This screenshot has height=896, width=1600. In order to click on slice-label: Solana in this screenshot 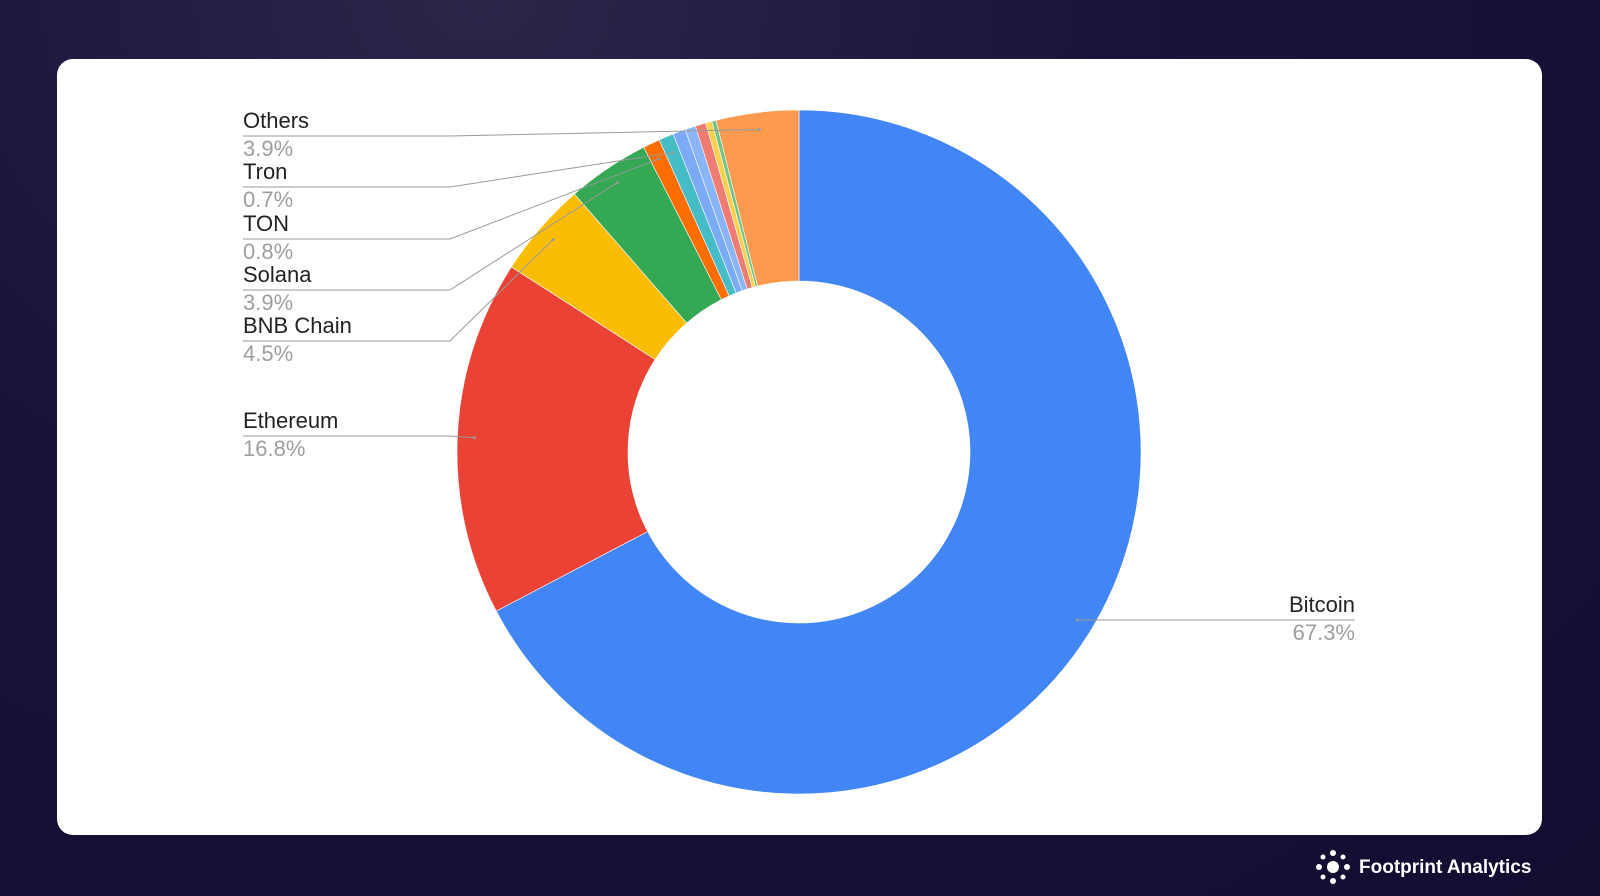, I will do `click(277, 274)`.